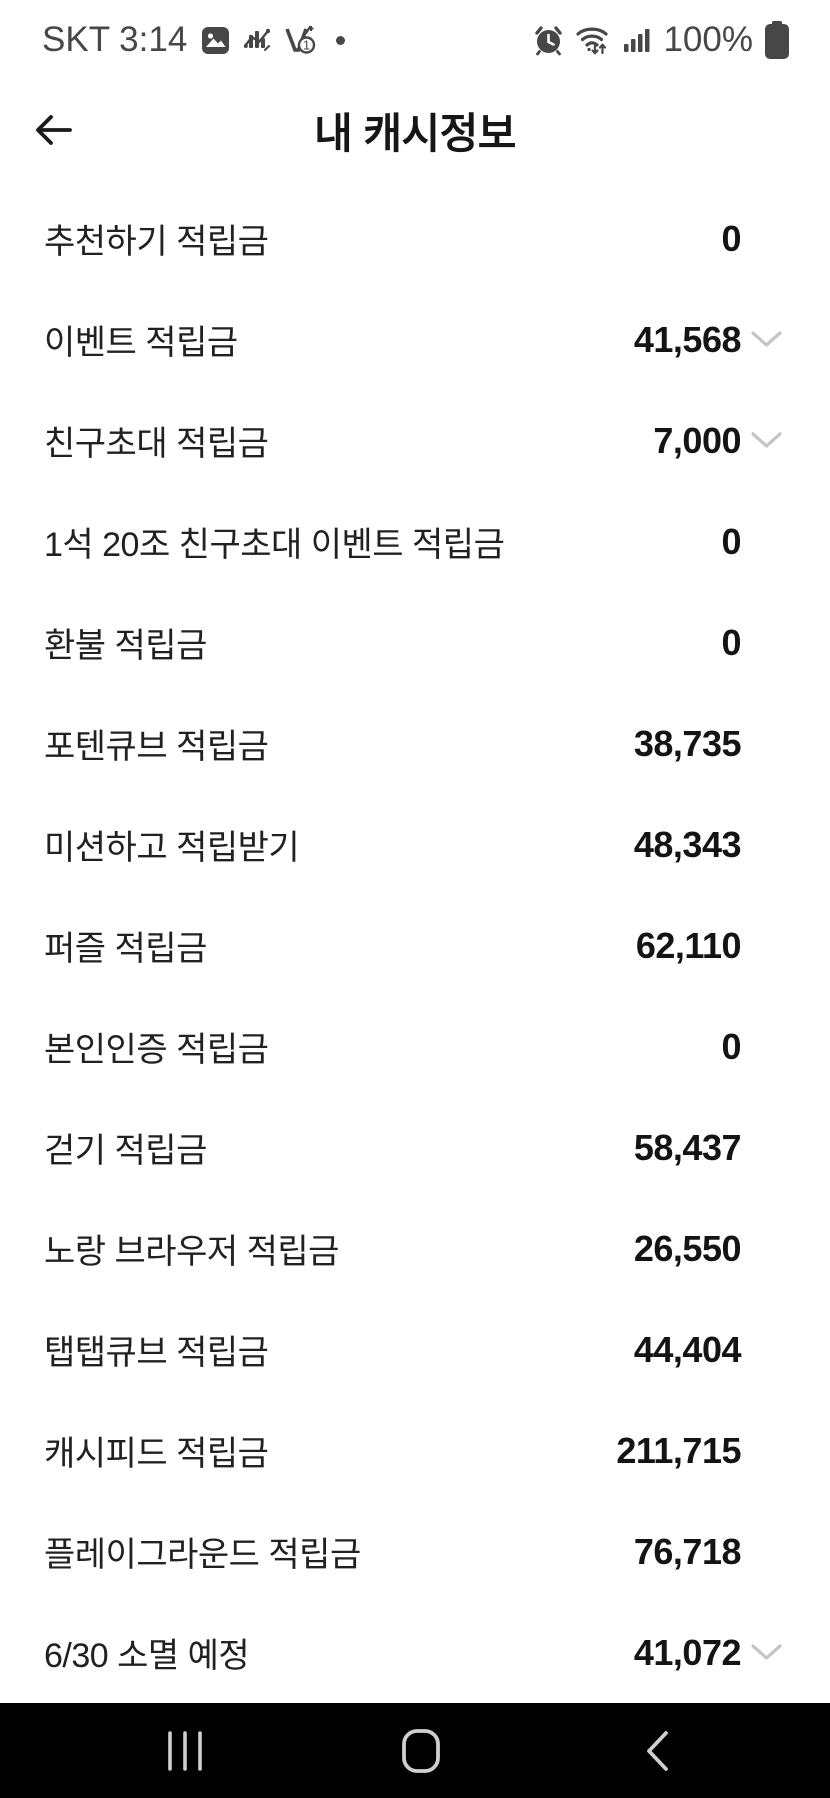  I want to click on signal-icon, so click(638, 40).